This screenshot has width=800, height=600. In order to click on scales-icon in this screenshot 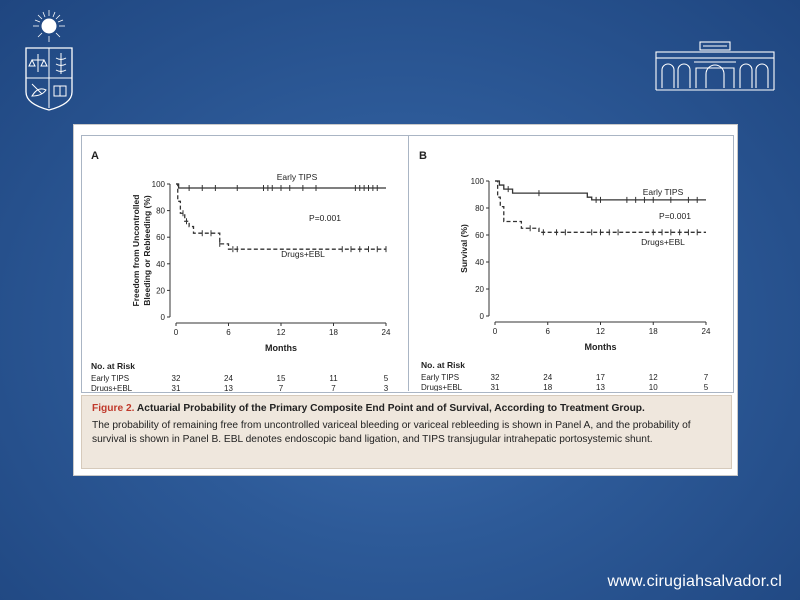, I will do `click(38, 63)`.